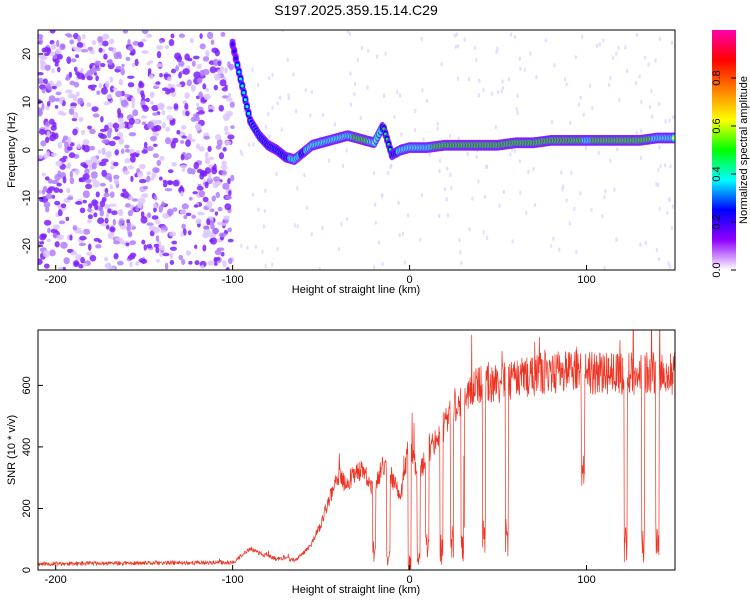 The width and height of the screenshot is (750, 600). I want to click on colorbar-strip, so click(724, 150).